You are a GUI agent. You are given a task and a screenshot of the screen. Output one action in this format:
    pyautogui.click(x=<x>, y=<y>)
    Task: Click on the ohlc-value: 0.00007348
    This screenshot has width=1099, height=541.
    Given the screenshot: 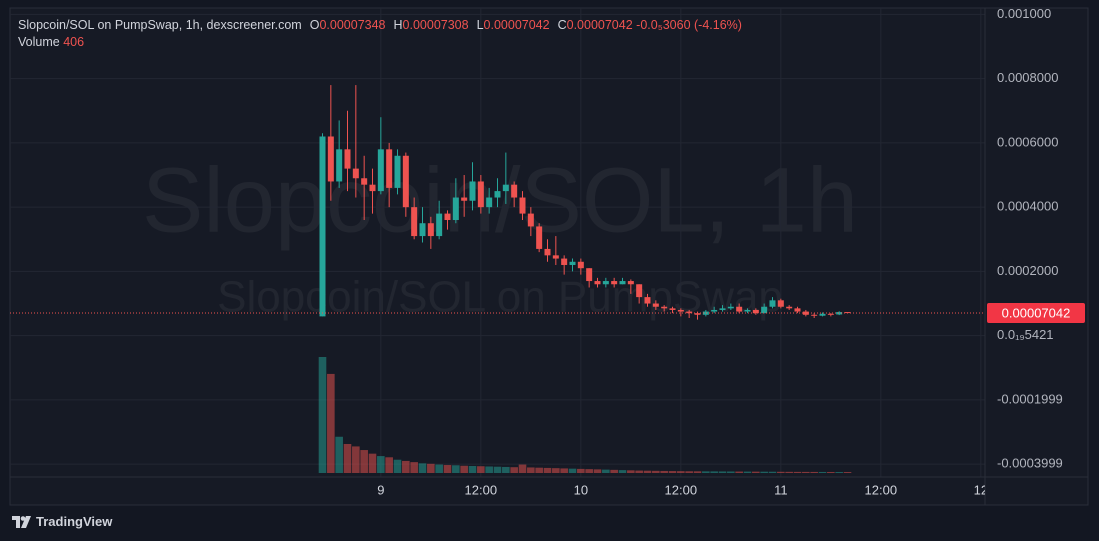 What is the action you would take?
    pyautogui.click(x=352, y=25)
    